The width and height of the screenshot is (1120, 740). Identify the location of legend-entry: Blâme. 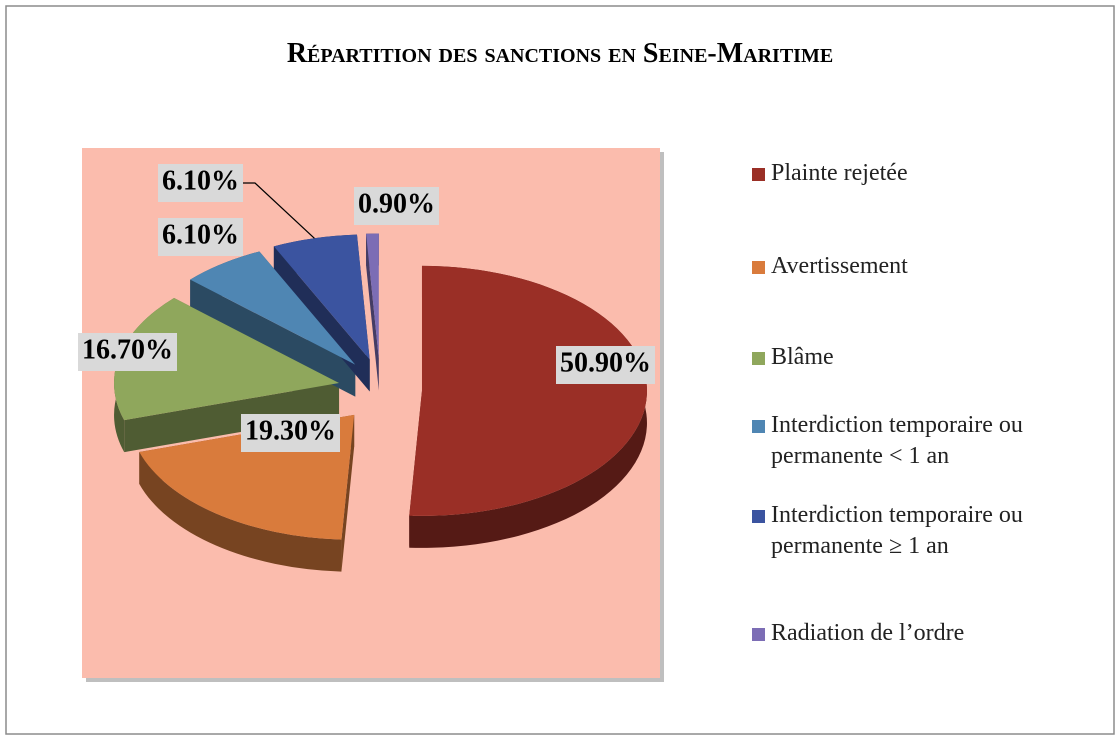
(932, 357).